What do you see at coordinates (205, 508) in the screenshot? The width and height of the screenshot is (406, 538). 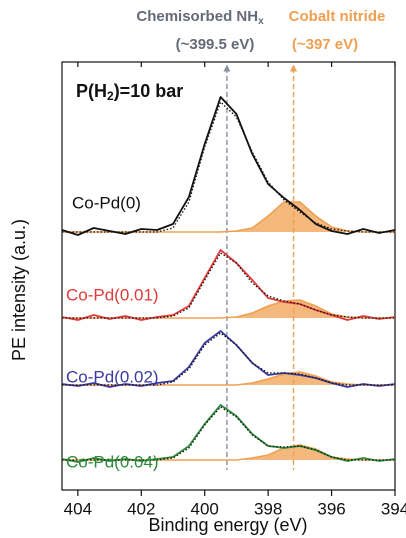 I see `x-tick-label: 400` at bounding box center [205, 508].